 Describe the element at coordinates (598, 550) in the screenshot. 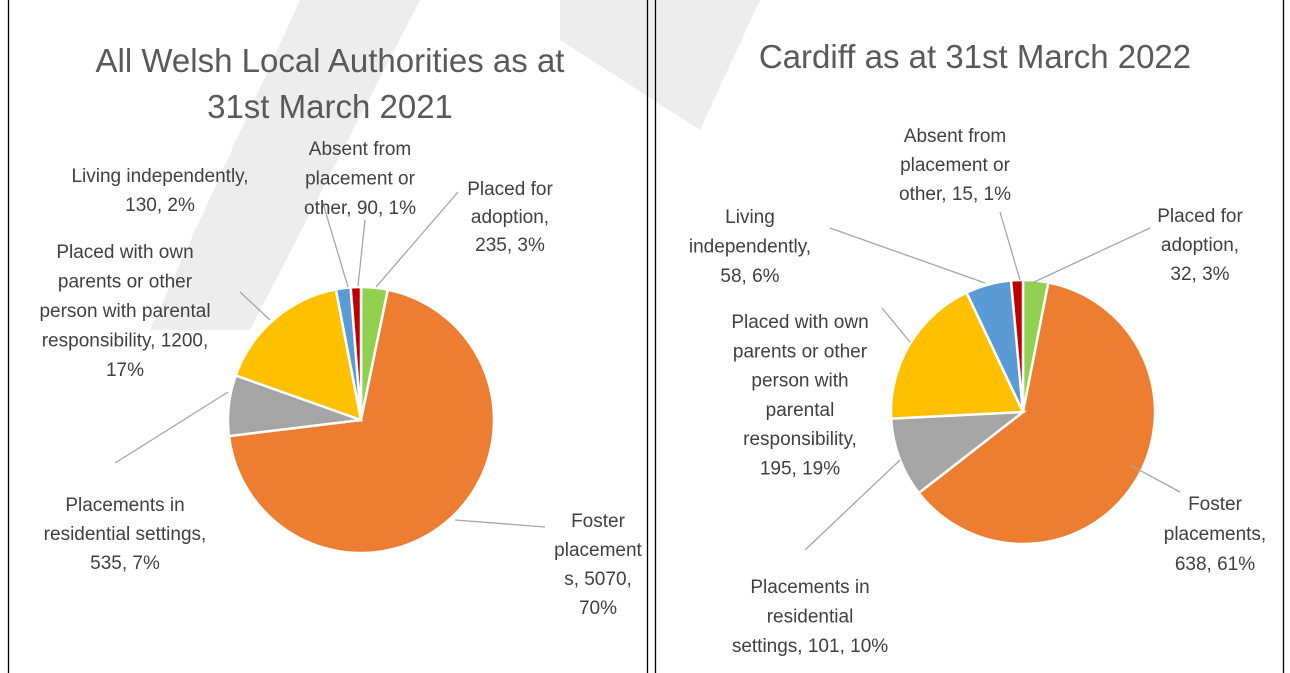

I see `data-label-line: placement` at that location.